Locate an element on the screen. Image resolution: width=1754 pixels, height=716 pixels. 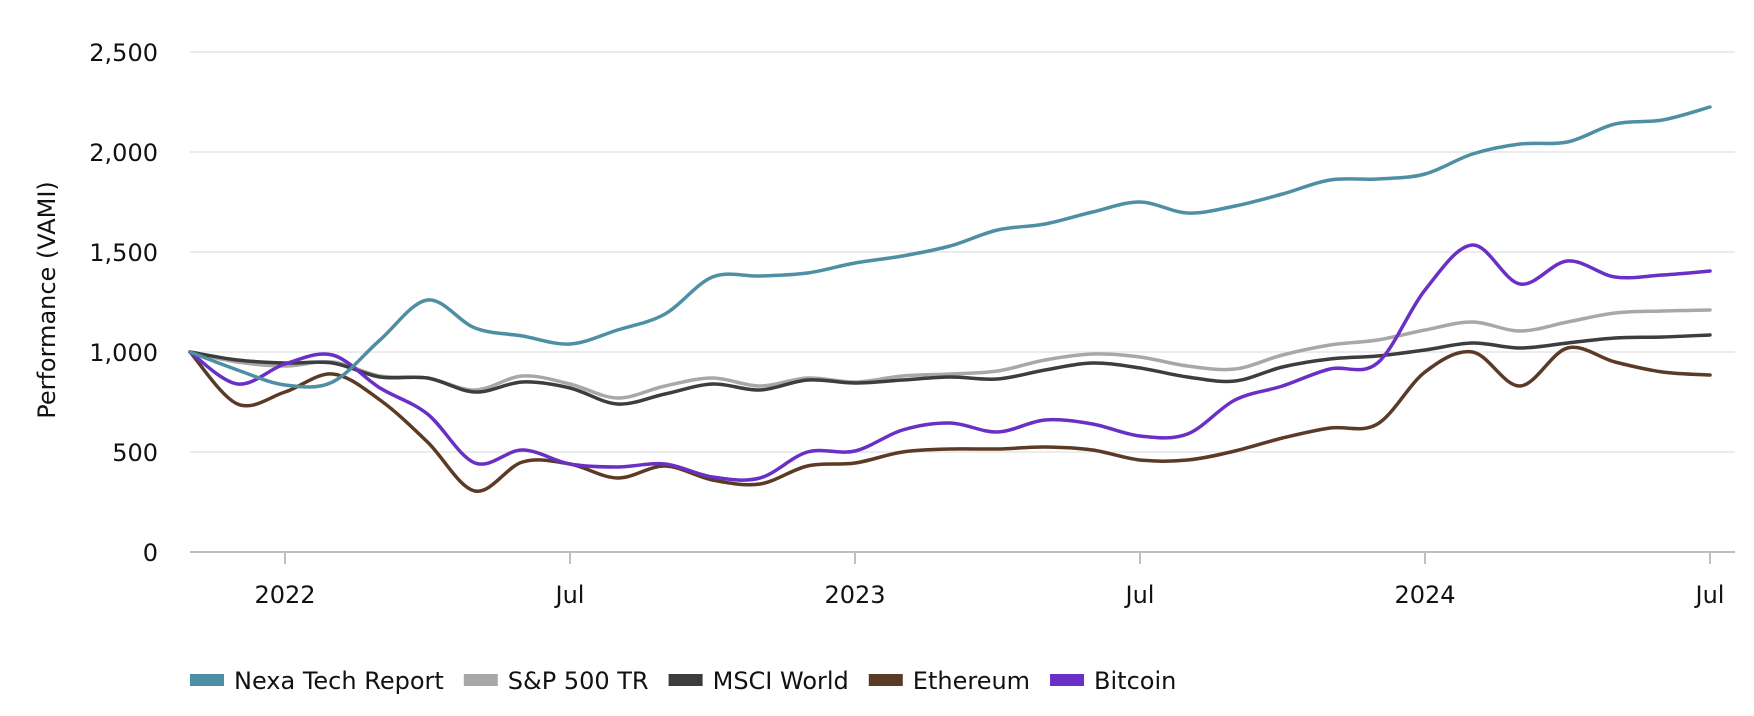
series-line-s-p-500-tr is located at coordinates (950, 354).